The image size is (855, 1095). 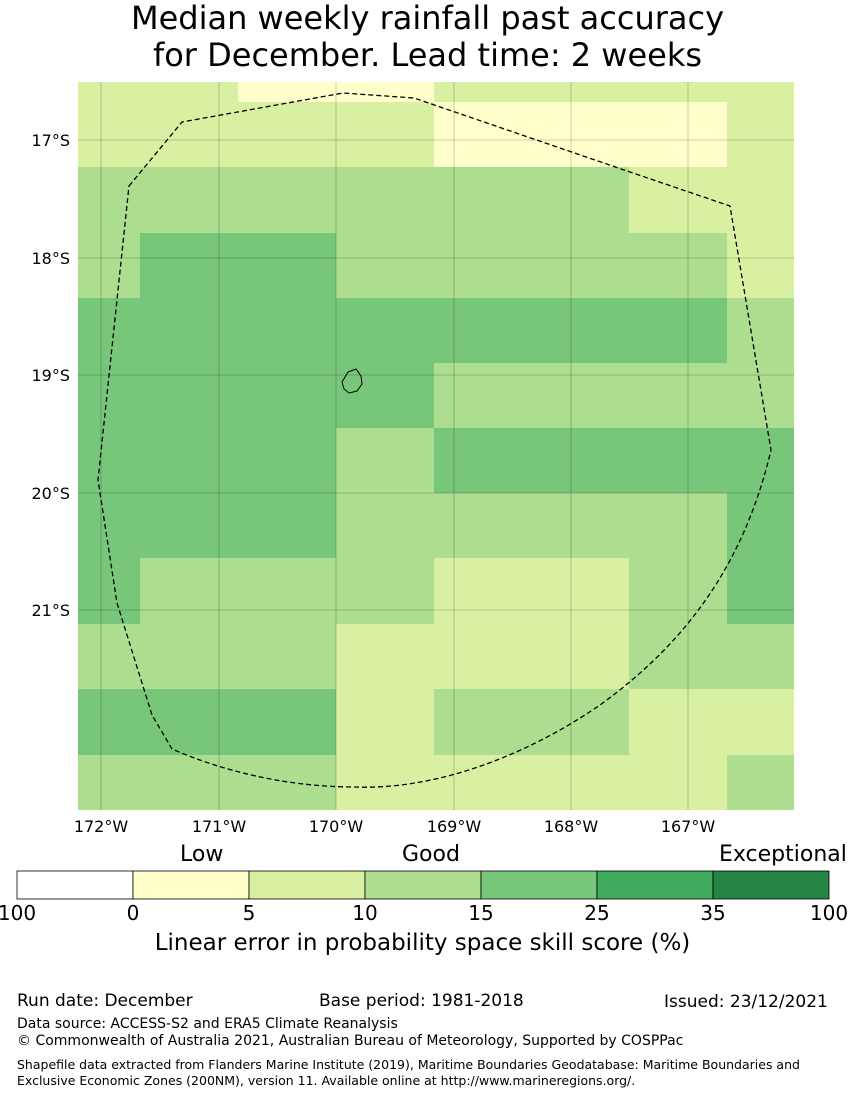 I want to click on tick-4: 15, so click(x=481, y=913).